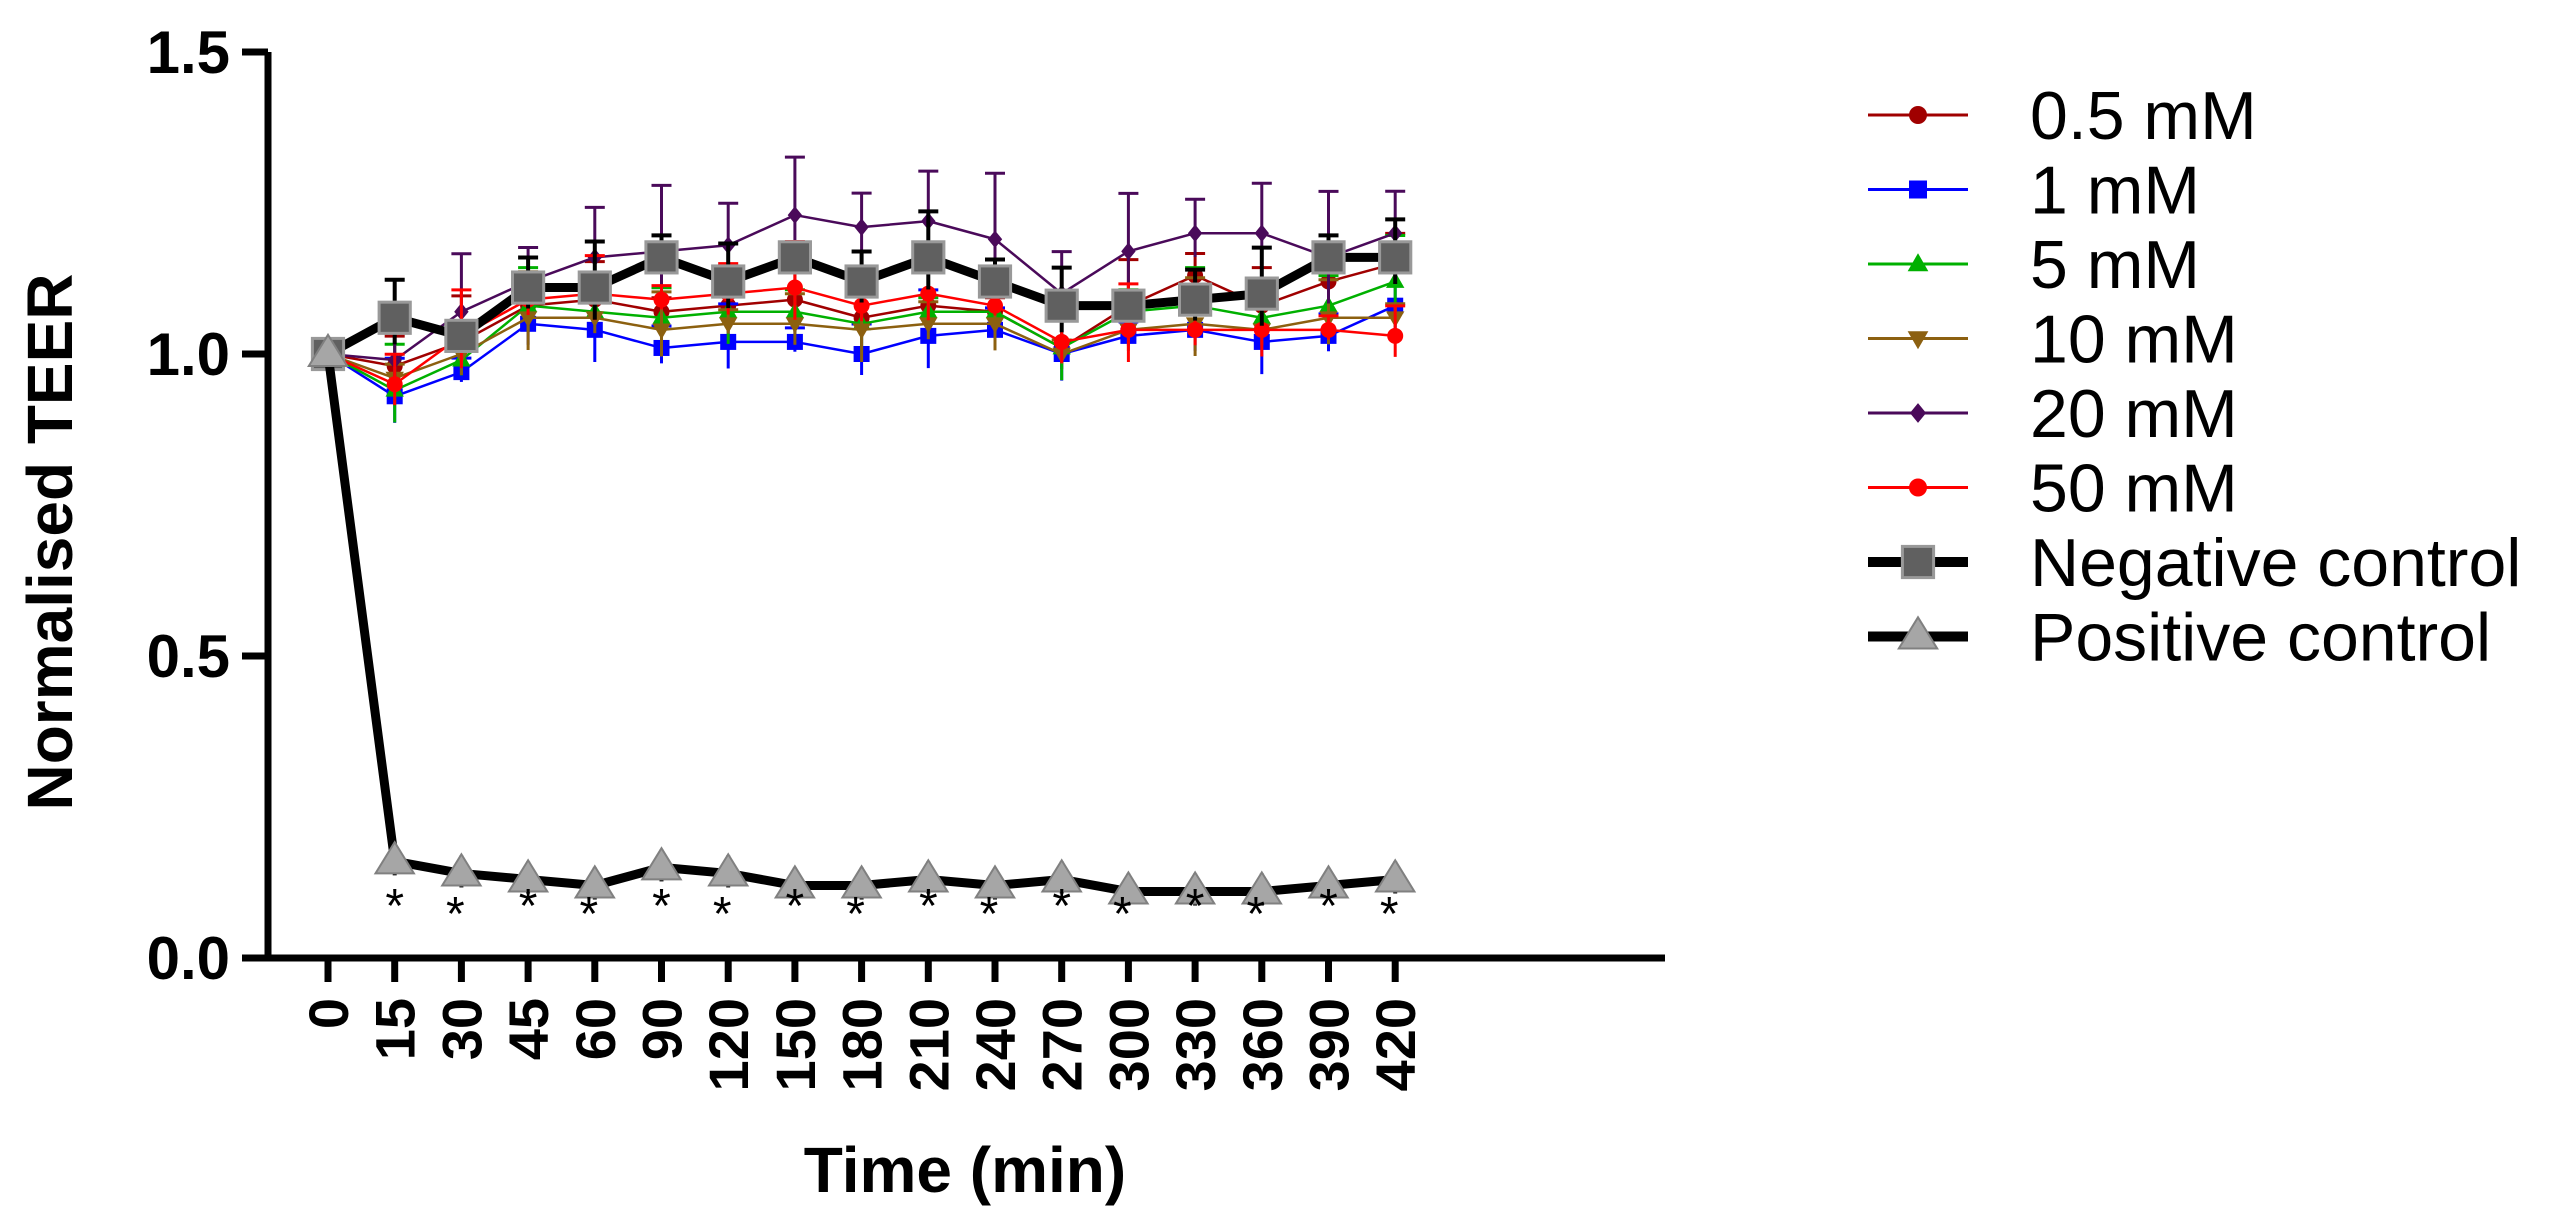 Image resolution: width=2576 pixels, height=1224 pixels. I want to click on x-tick-label: 45, so click(528, 1029).